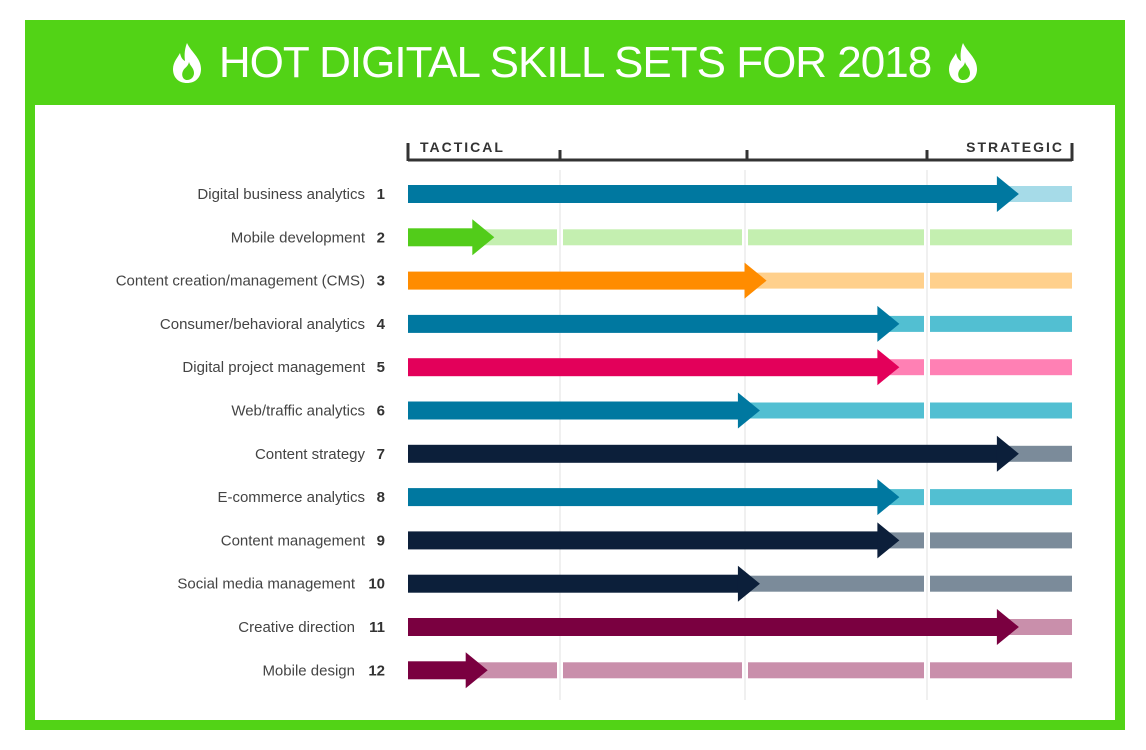 Image resolution: width=1146 pixels, height=750 pixels. Describe the element at coordinates (381, 497) in the screenshot. I see `rank-number: 8` at that location.